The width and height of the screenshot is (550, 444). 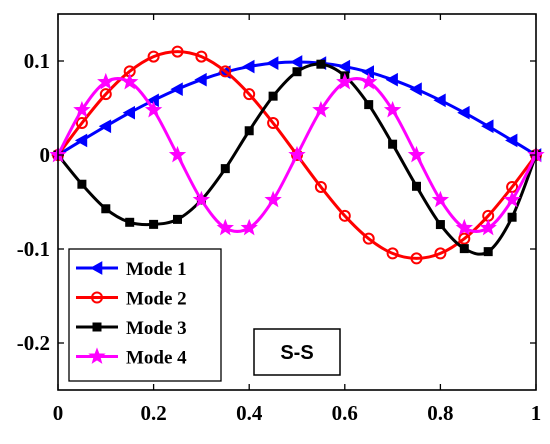 What do you see at coordinates (156, 299) in the screenshot?
I see `legend-label: Mode 2` at bounding box center [156, 299].